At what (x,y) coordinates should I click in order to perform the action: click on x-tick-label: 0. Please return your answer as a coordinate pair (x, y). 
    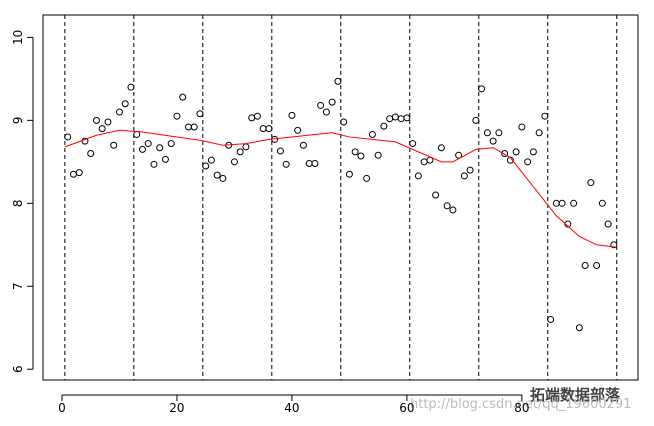
    Looking at the image, I should click on (62, 408).